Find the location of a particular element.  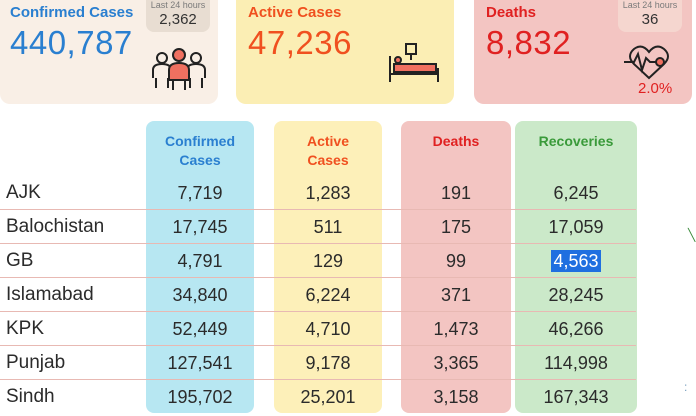

header-active-line2: Cases is located at coordinates (328, 160).